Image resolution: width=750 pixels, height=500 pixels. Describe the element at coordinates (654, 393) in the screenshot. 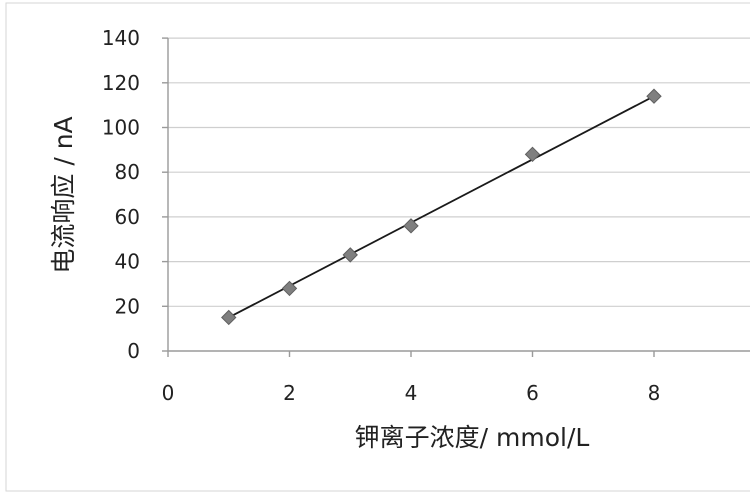

I see `x-tick-label: 8` at that location.